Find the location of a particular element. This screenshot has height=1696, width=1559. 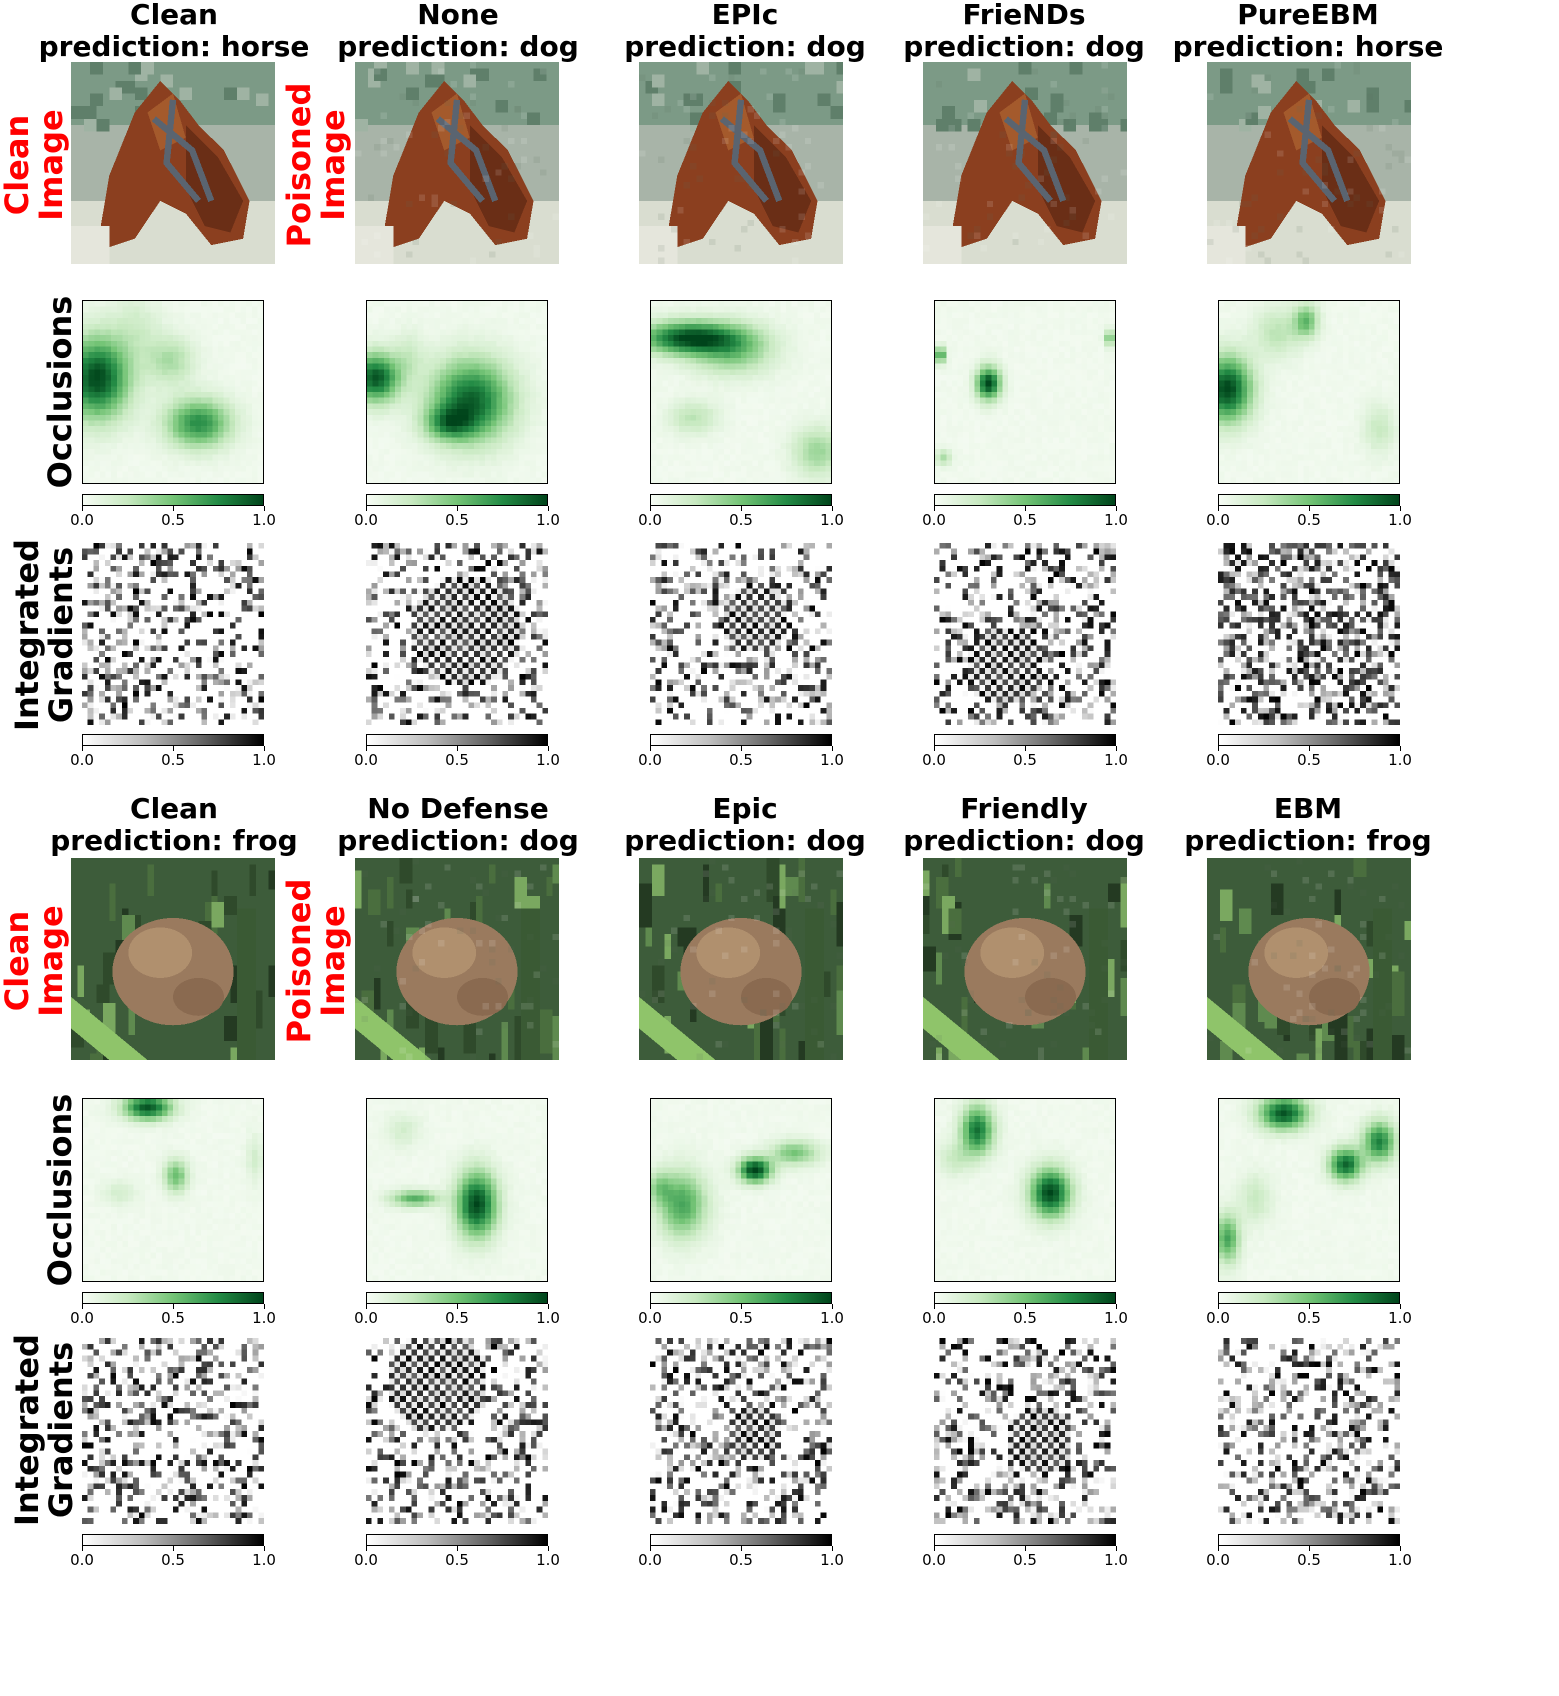

column-title-4: Friendly prediction: dog is located at coordinates (1024, 825).